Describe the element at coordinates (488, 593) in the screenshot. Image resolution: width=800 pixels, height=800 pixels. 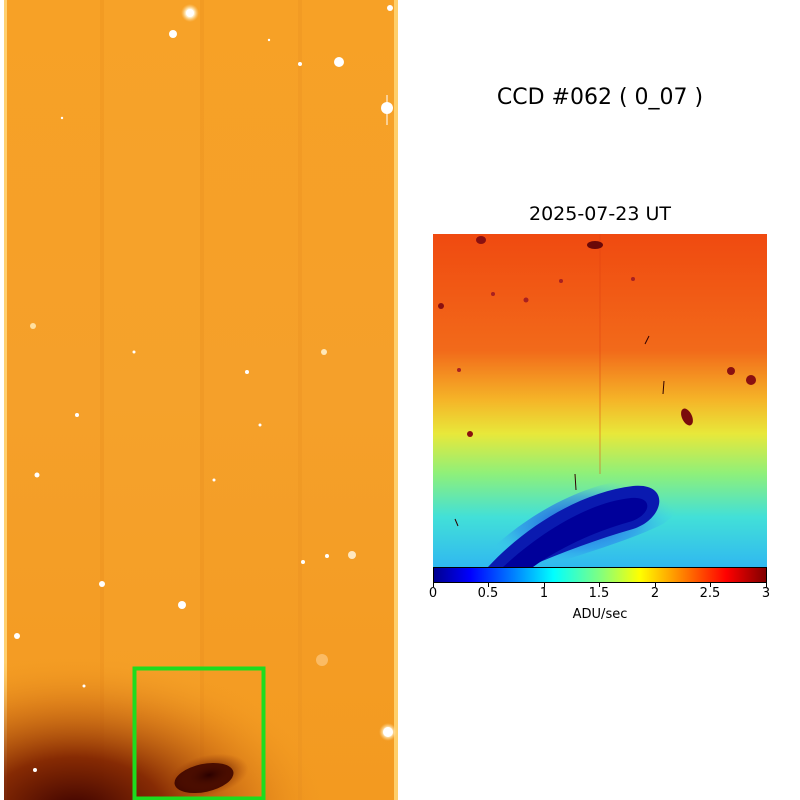
I see `colorbar-tick-label: 0.5` at that location.